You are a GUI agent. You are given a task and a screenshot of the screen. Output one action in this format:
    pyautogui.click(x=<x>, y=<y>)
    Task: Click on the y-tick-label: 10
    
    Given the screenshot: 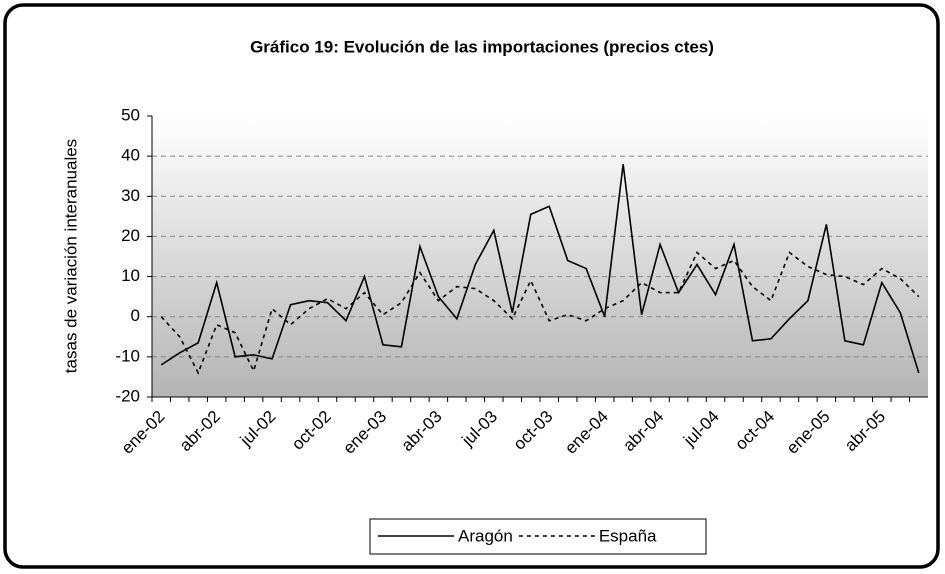 What is the action you would take?
    pyautogui.click(x=130, y=275)
    